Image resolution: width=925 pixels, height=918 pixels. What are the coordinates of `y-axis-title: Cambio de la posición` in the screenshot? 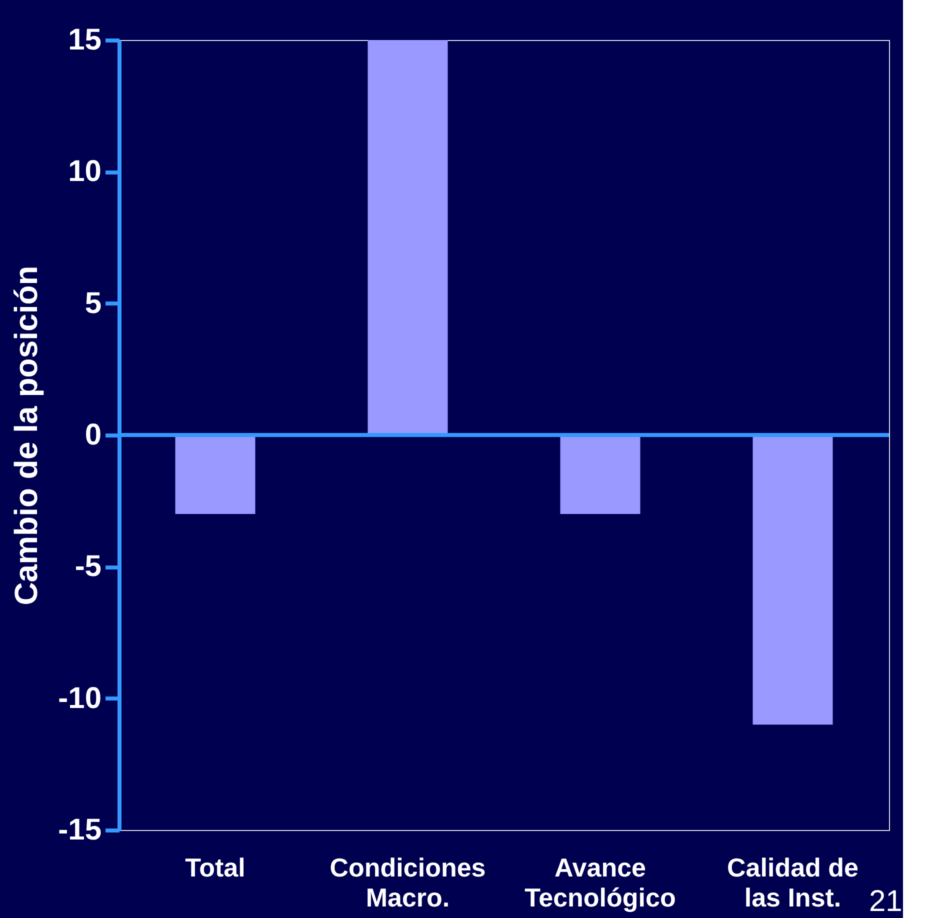 It's located at (26, 436).